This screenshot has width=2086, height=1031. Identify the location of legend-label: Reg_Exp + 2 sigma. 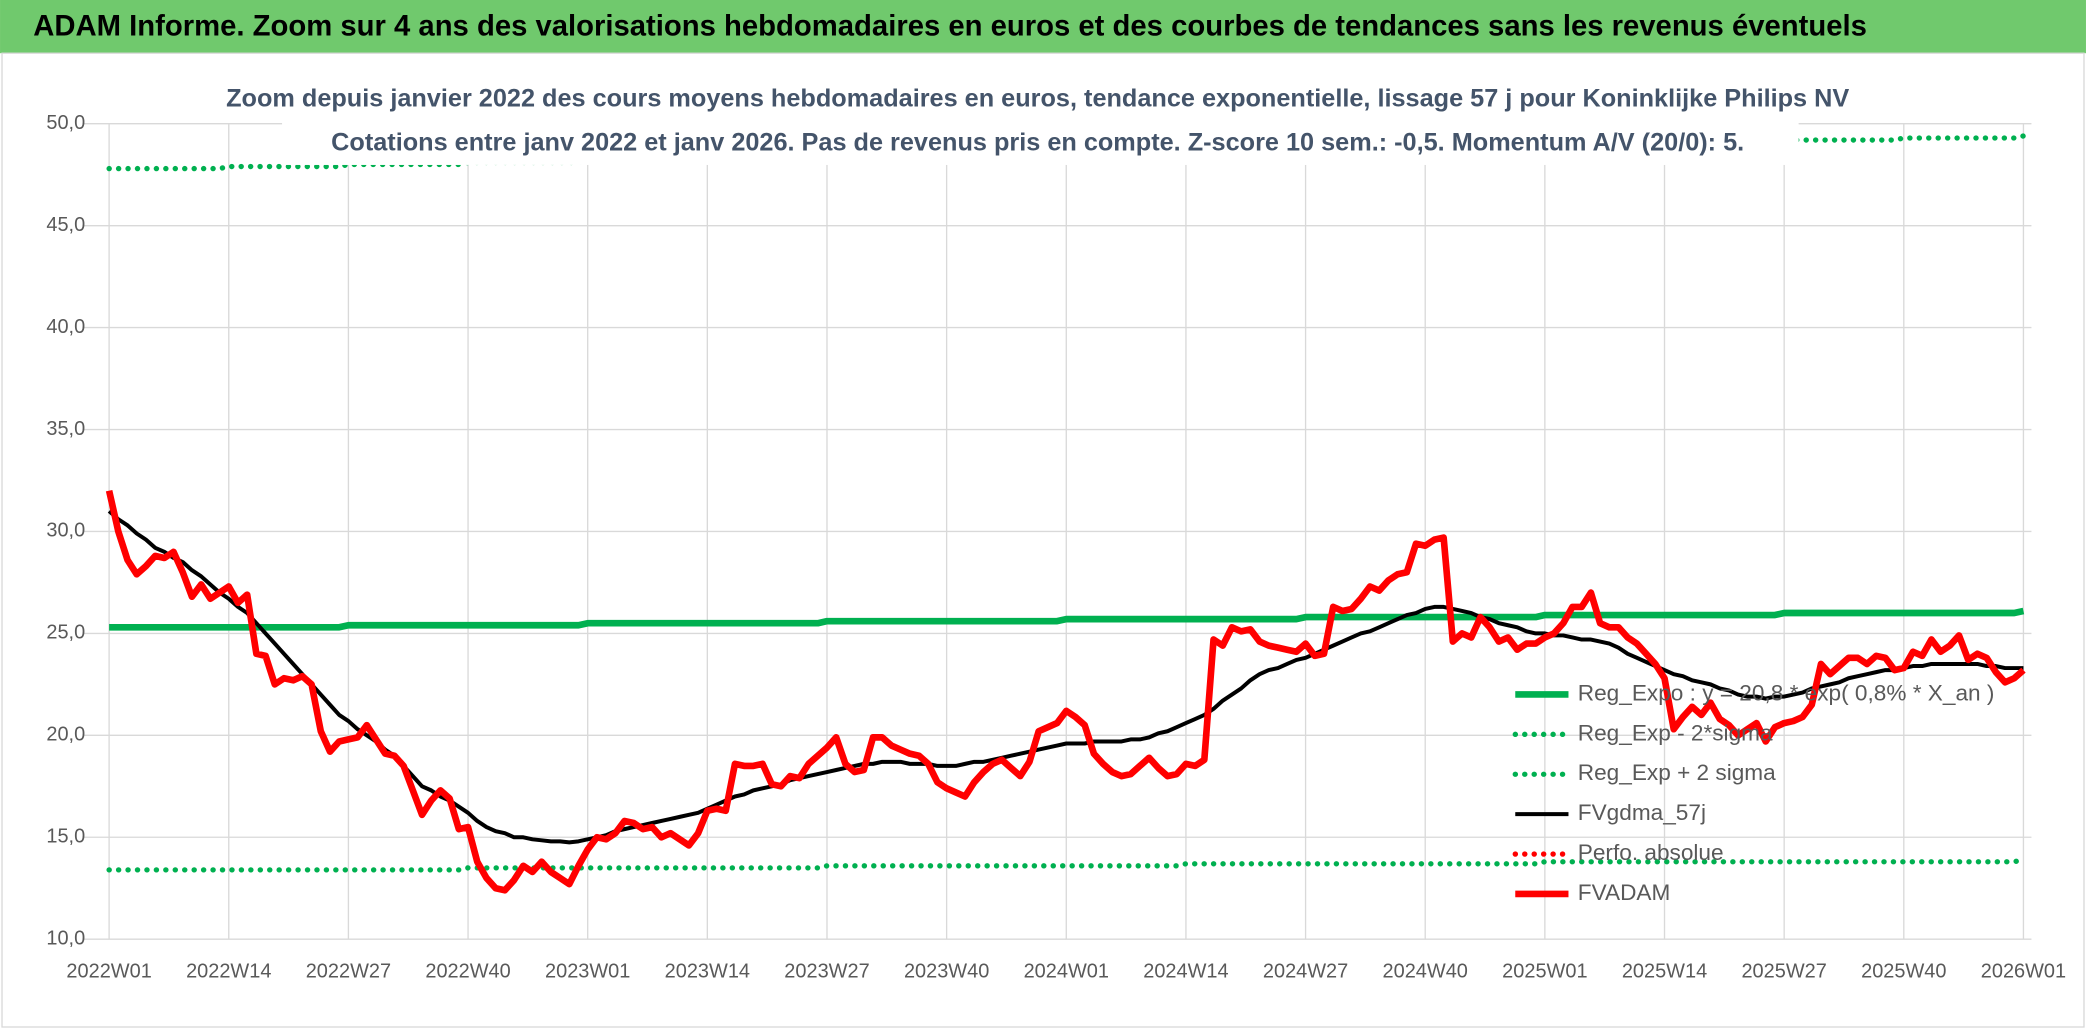
(1677, 772).